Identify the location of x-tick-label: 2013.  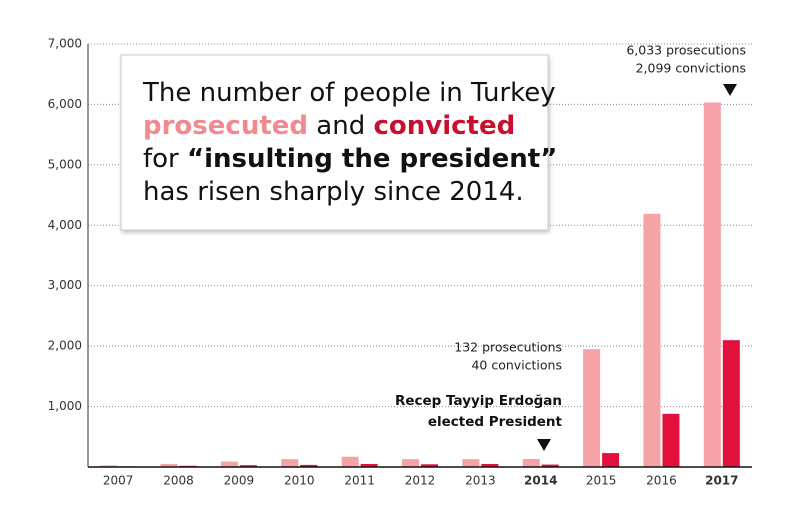
(480, 481).